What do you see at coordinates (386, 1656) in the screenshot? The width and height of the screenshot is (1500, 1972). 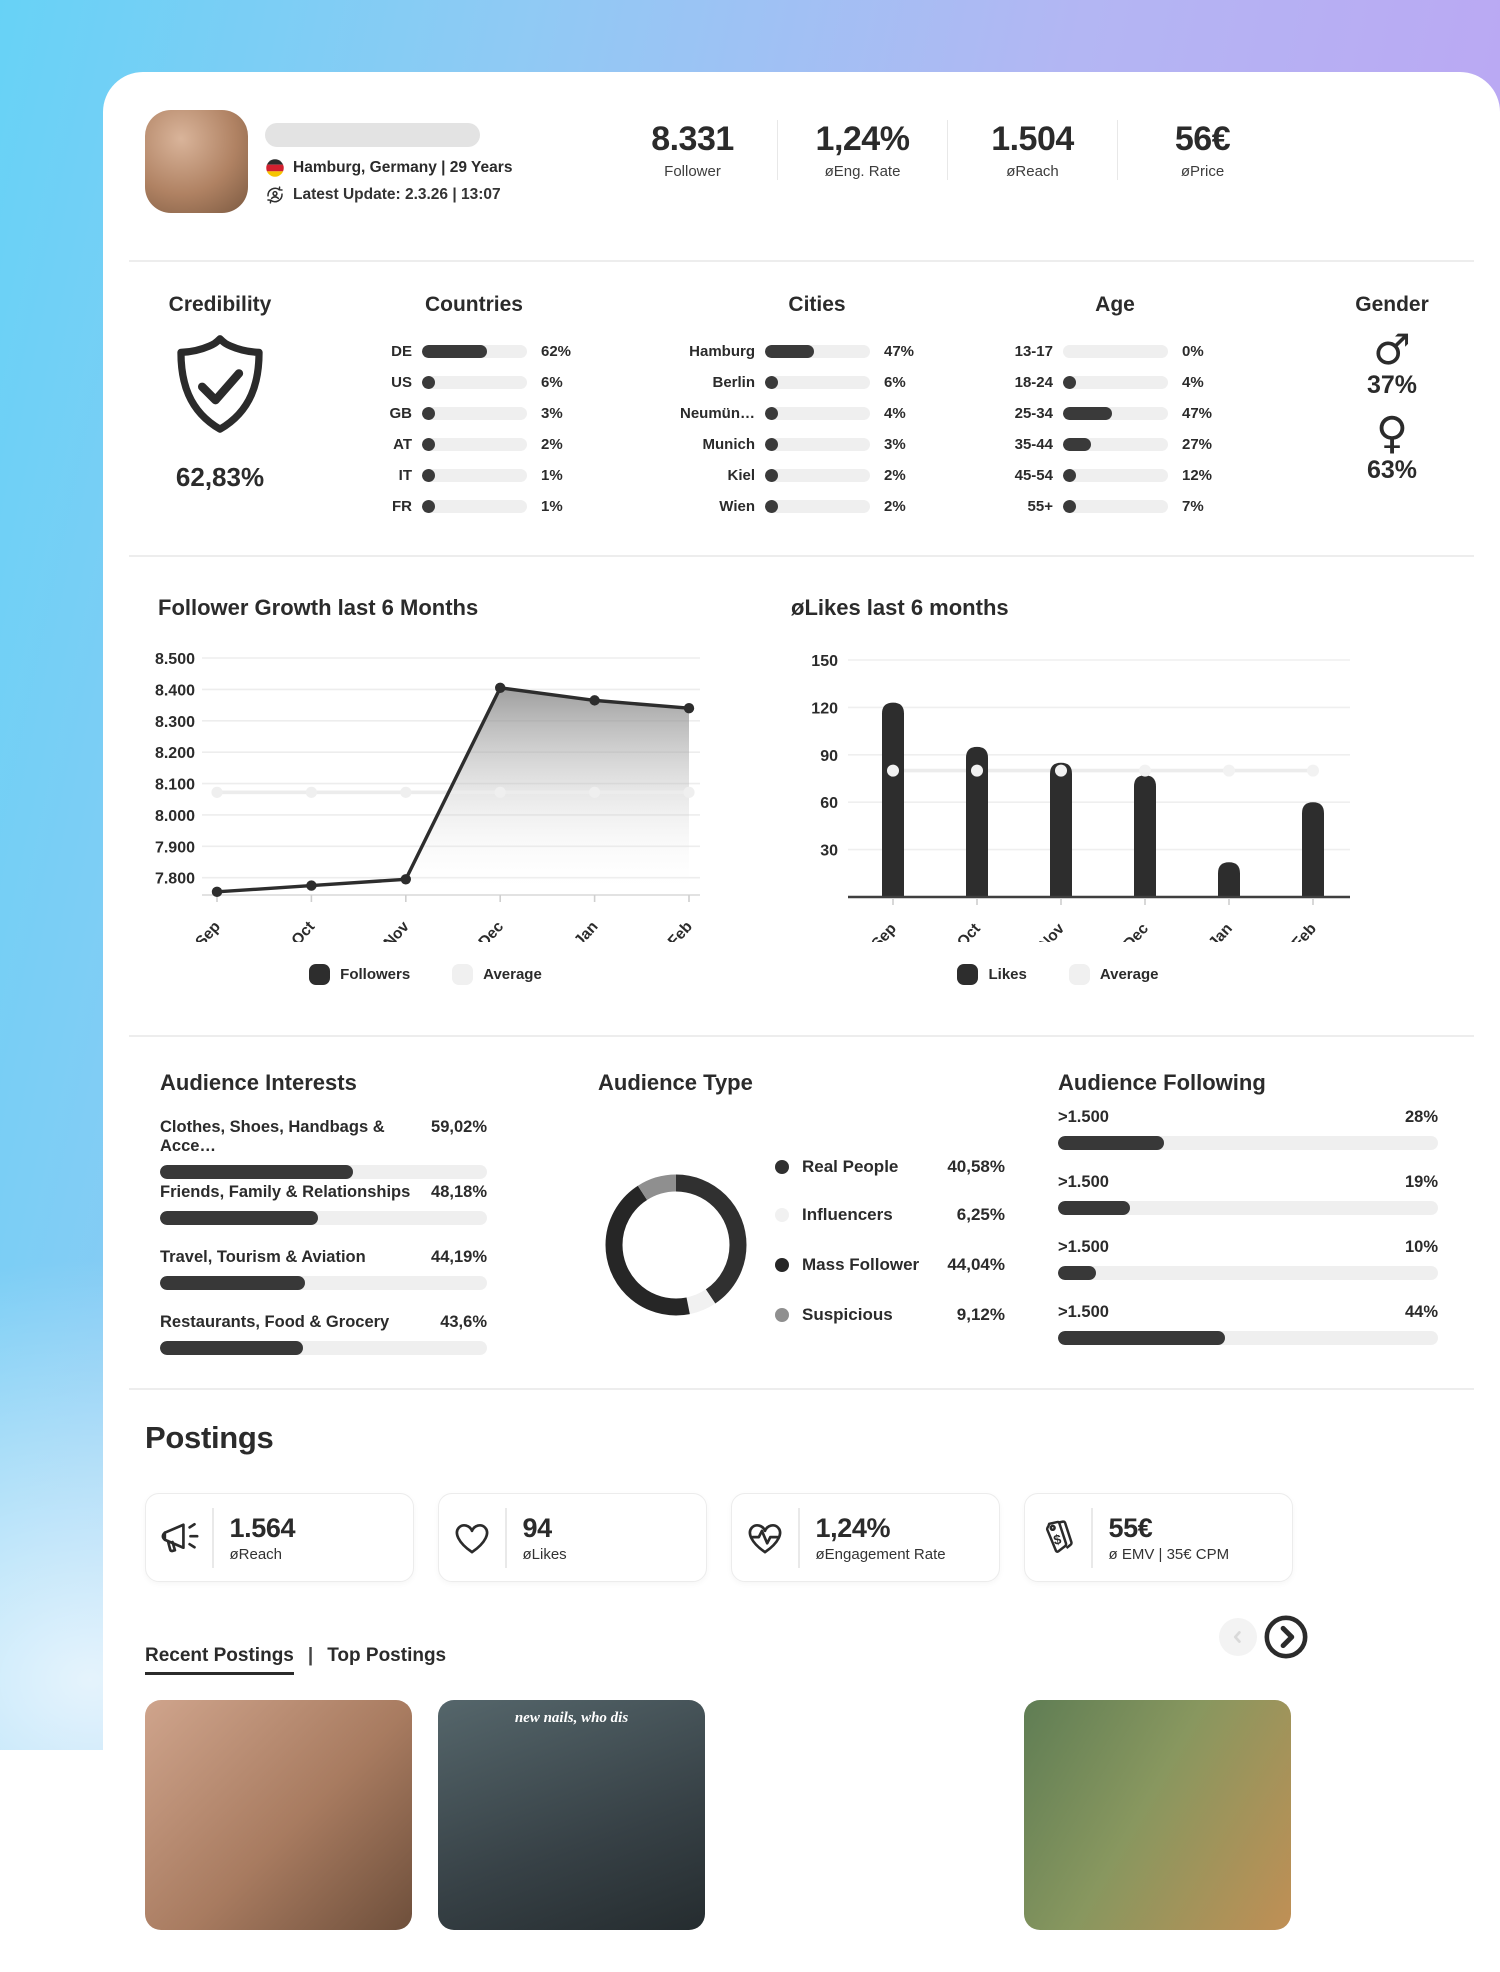 I see `tab-top-postings: Top Postings` at bounding box center [386, 1656].